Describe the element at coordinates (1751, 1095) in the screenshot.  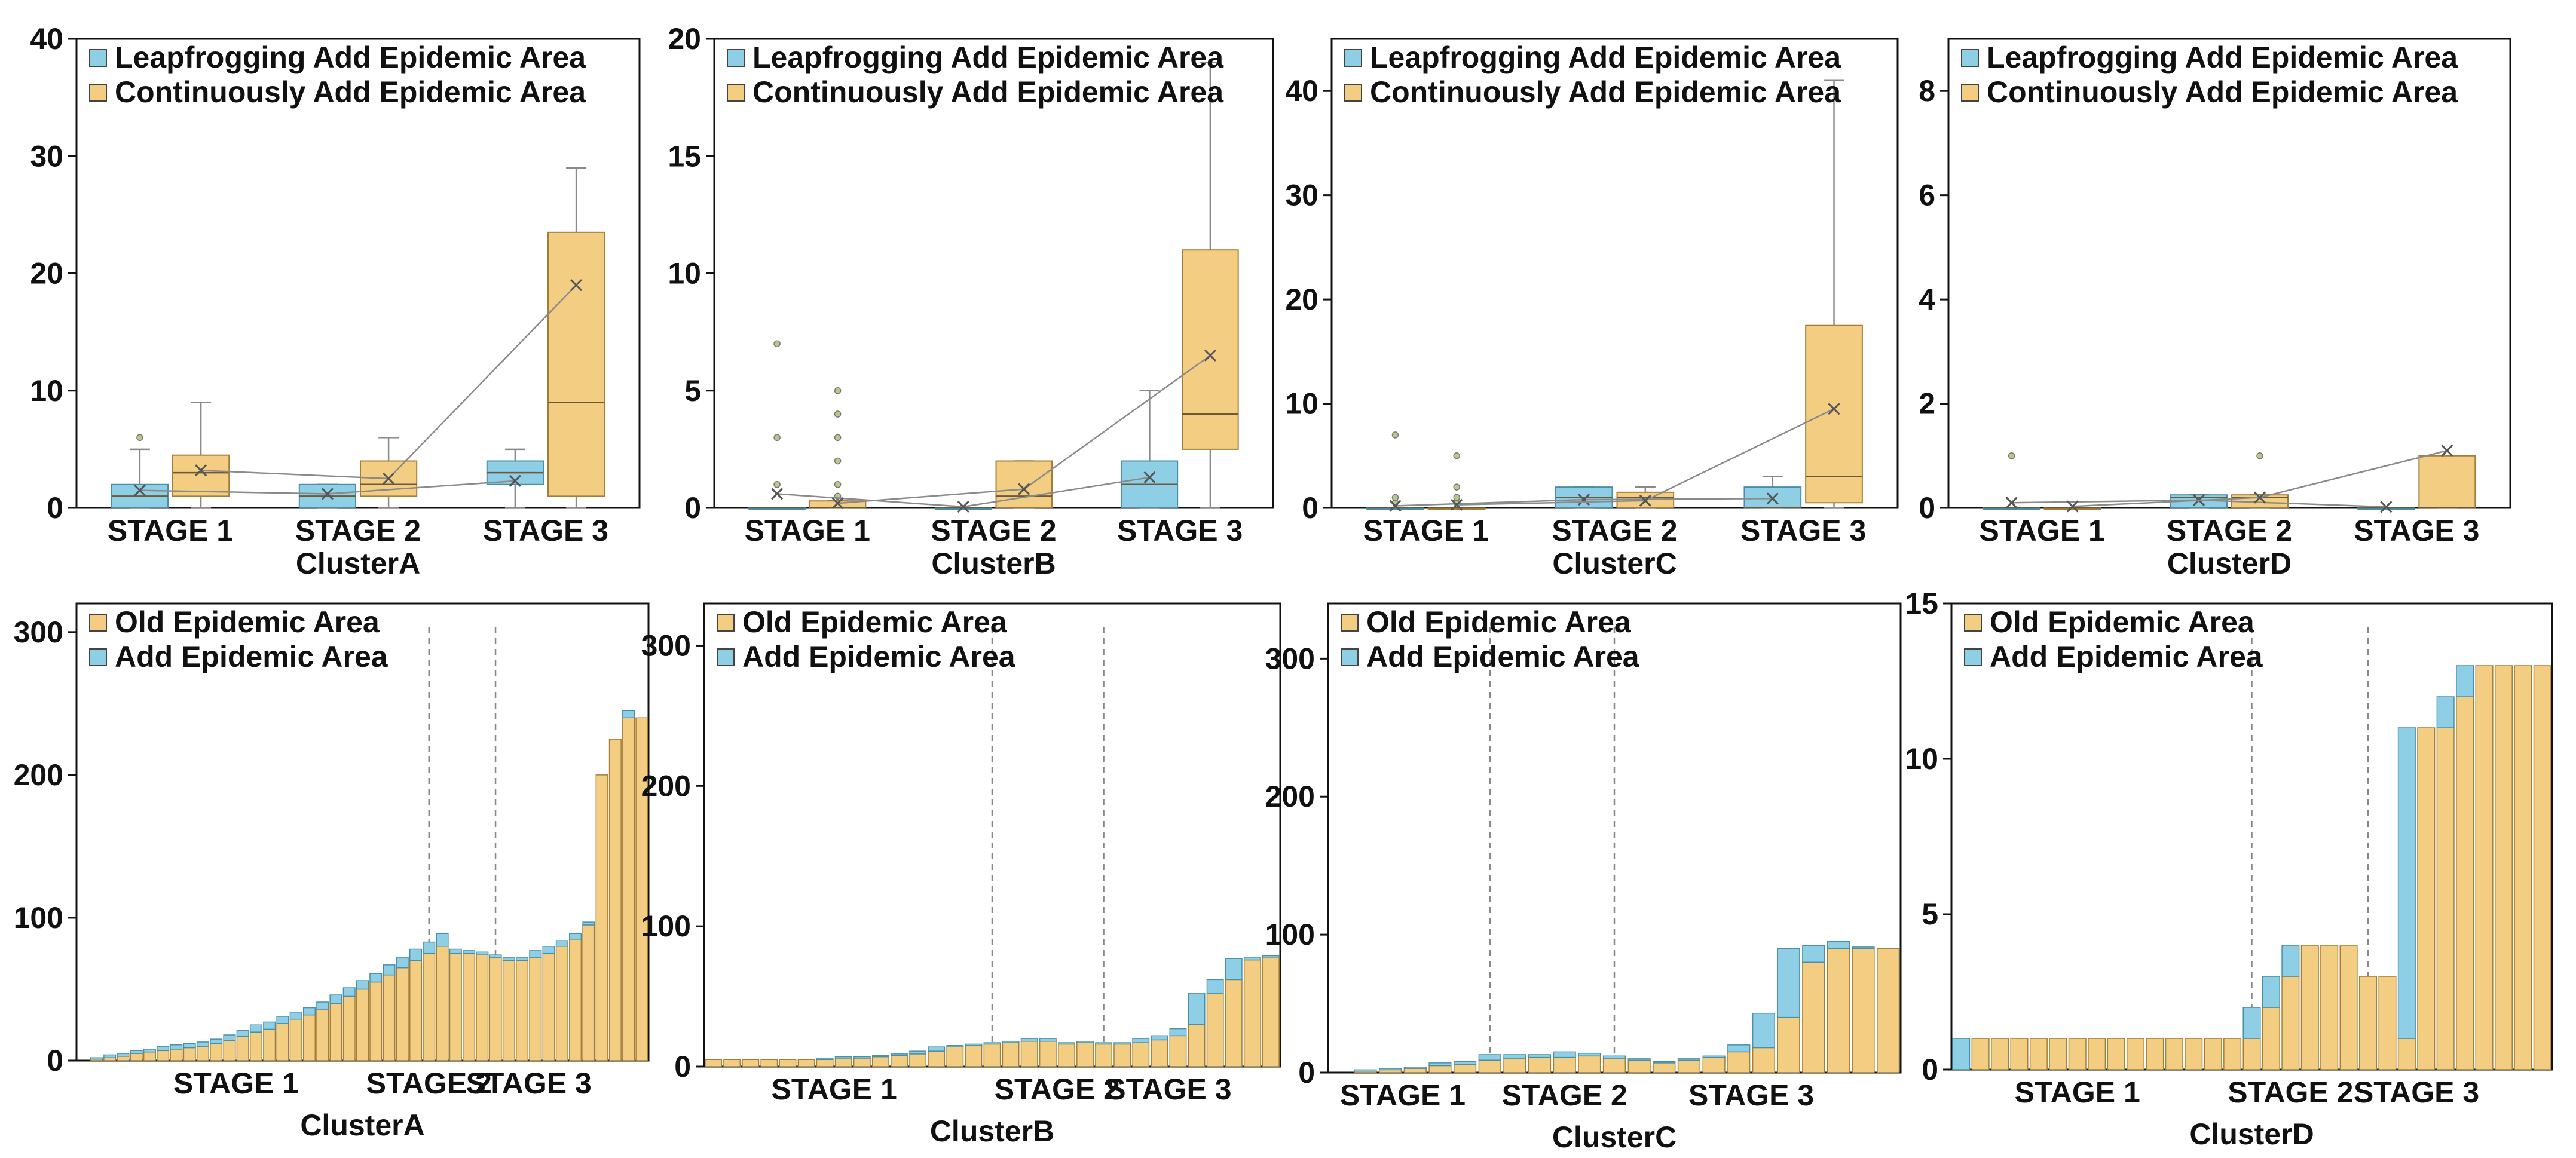
I see `barC-stage-label: STAGE 3` at that location.